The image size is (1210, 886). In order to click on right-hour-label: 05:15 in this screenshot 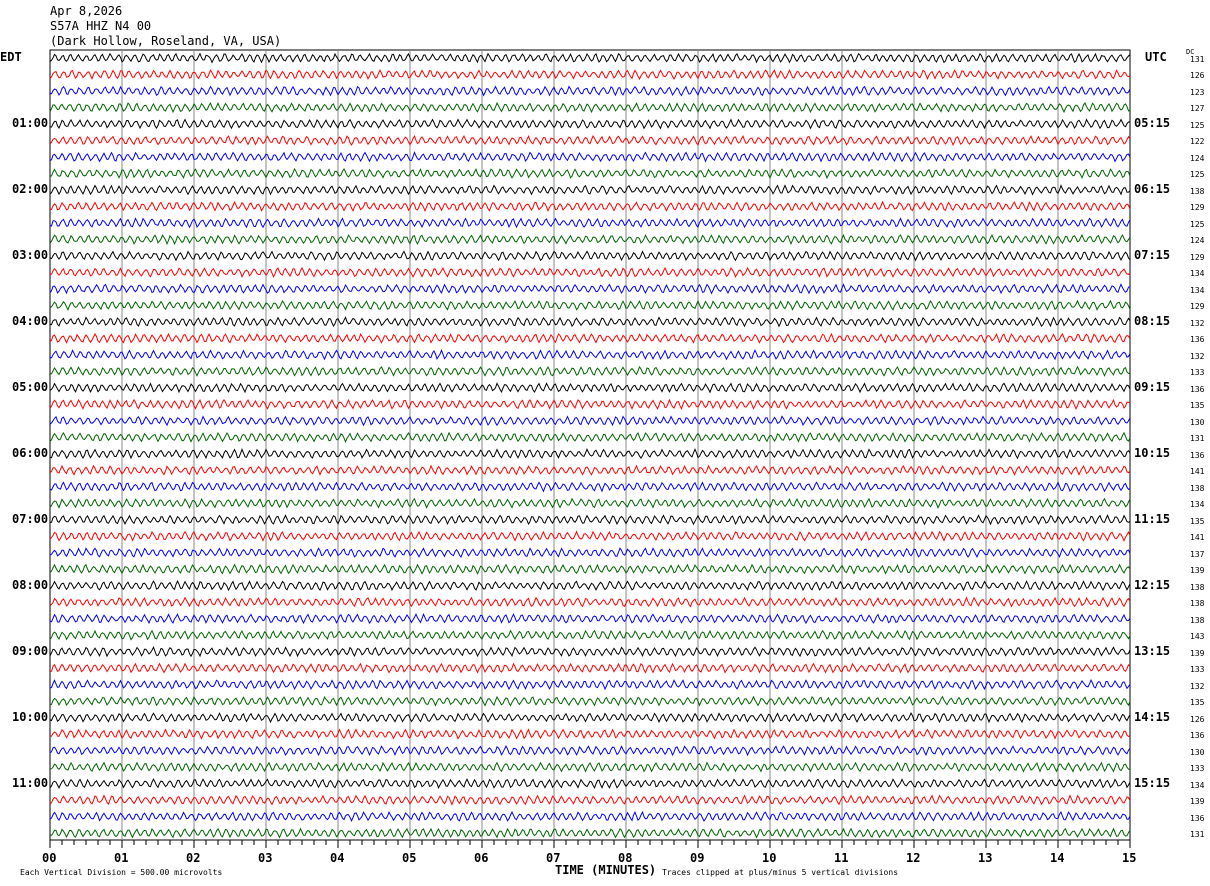, I will do `click(1152, 122)`.